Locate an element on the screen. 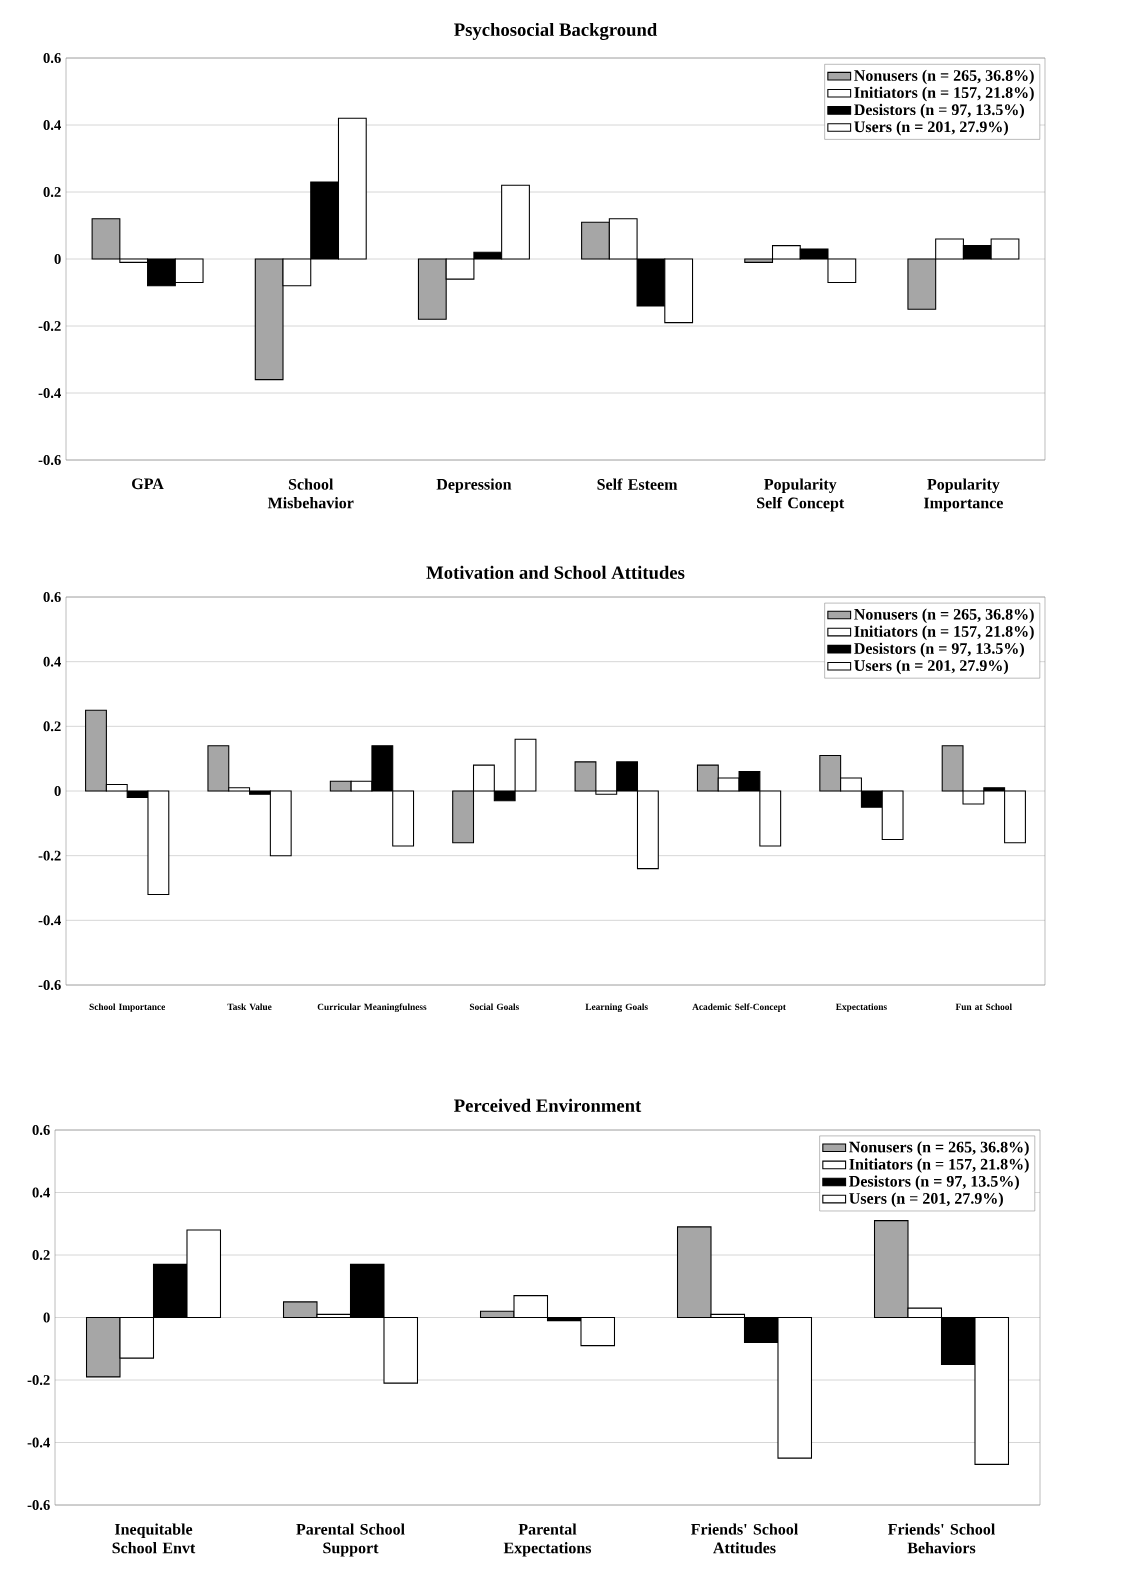 The width and height of the screenshot is (1123, 1581). x-tick-label: Popularity Importance is located at coordinates (963, 495).